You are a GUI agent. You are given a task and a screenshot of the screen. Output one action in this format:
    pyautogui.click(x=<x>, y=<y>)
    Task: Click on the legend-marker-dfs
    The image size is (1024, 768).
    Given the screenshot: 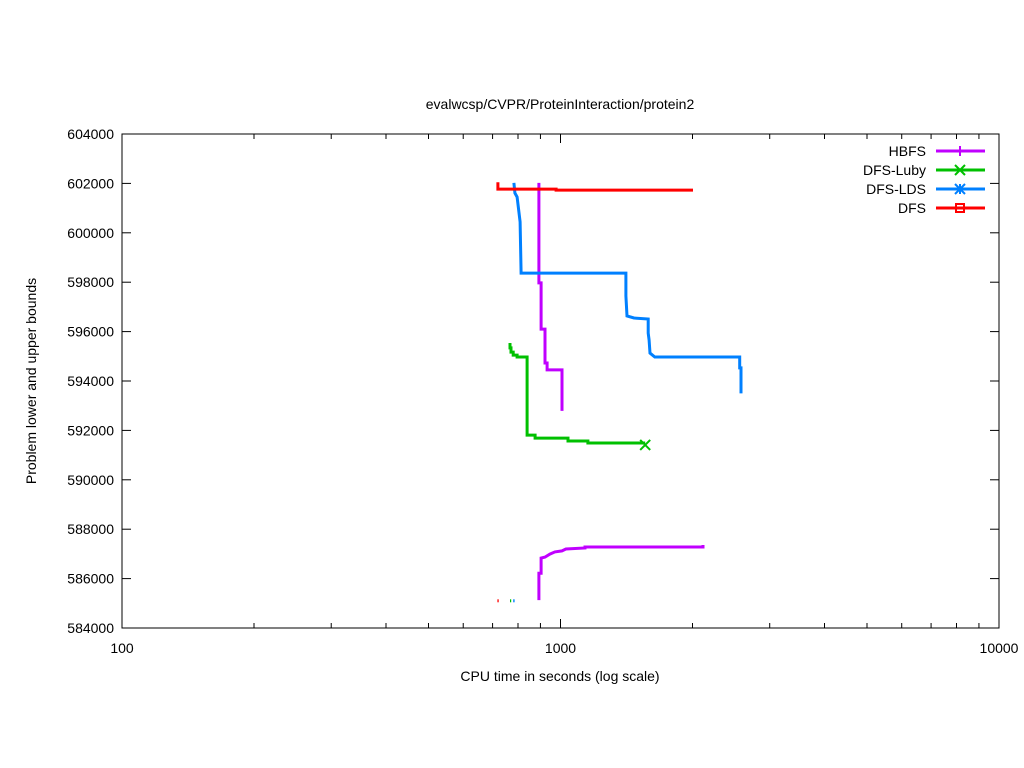 What is the action you would take?
    pyautogui.click(x=960, y=208)
    